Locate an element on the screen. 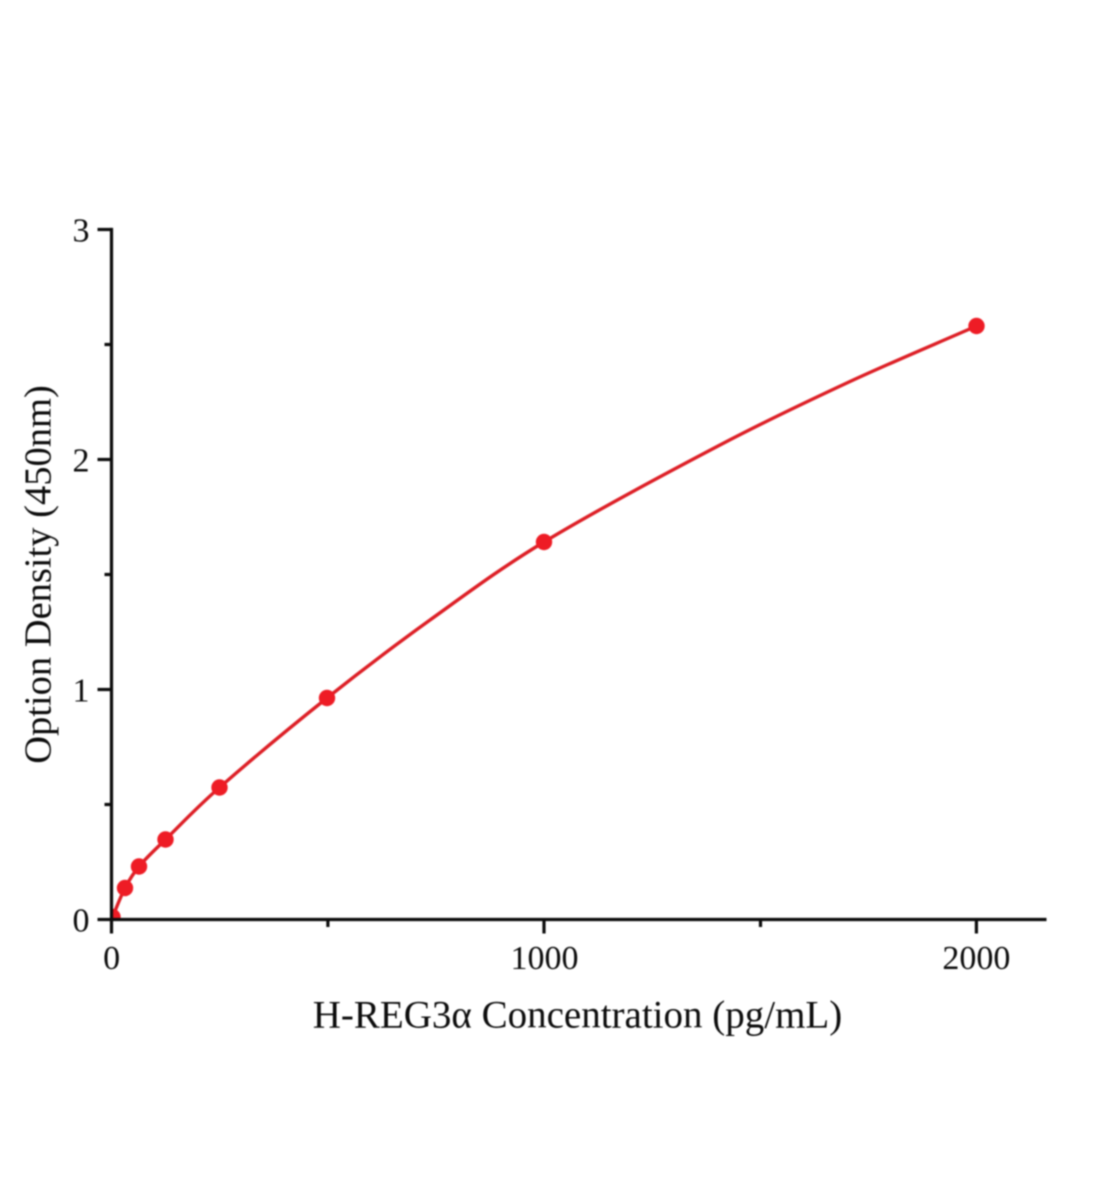  svg-text: 1000 is located at coordinates (545, 958).